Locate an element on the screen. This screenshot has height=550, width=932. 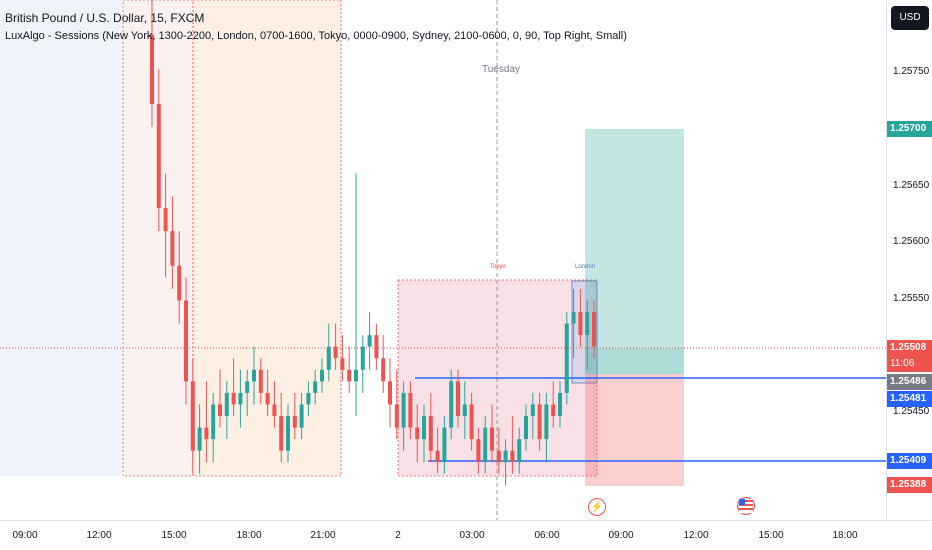
day-divider-label: Tuesday is located at coordinates (501, 69).